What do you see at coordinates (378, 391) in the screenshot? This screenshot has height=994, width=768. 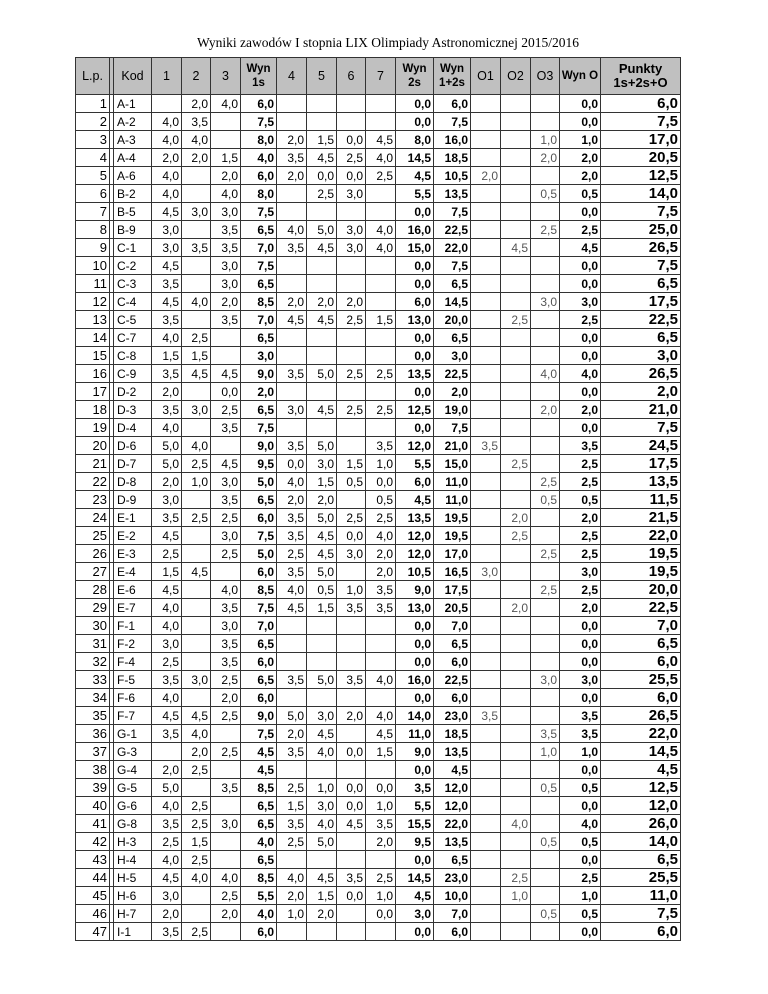 I see `table-row: 17 D-2 2,0 0,0 2,0 0,0 2,0 0,0 2,0` at bounding box center [378, 391].